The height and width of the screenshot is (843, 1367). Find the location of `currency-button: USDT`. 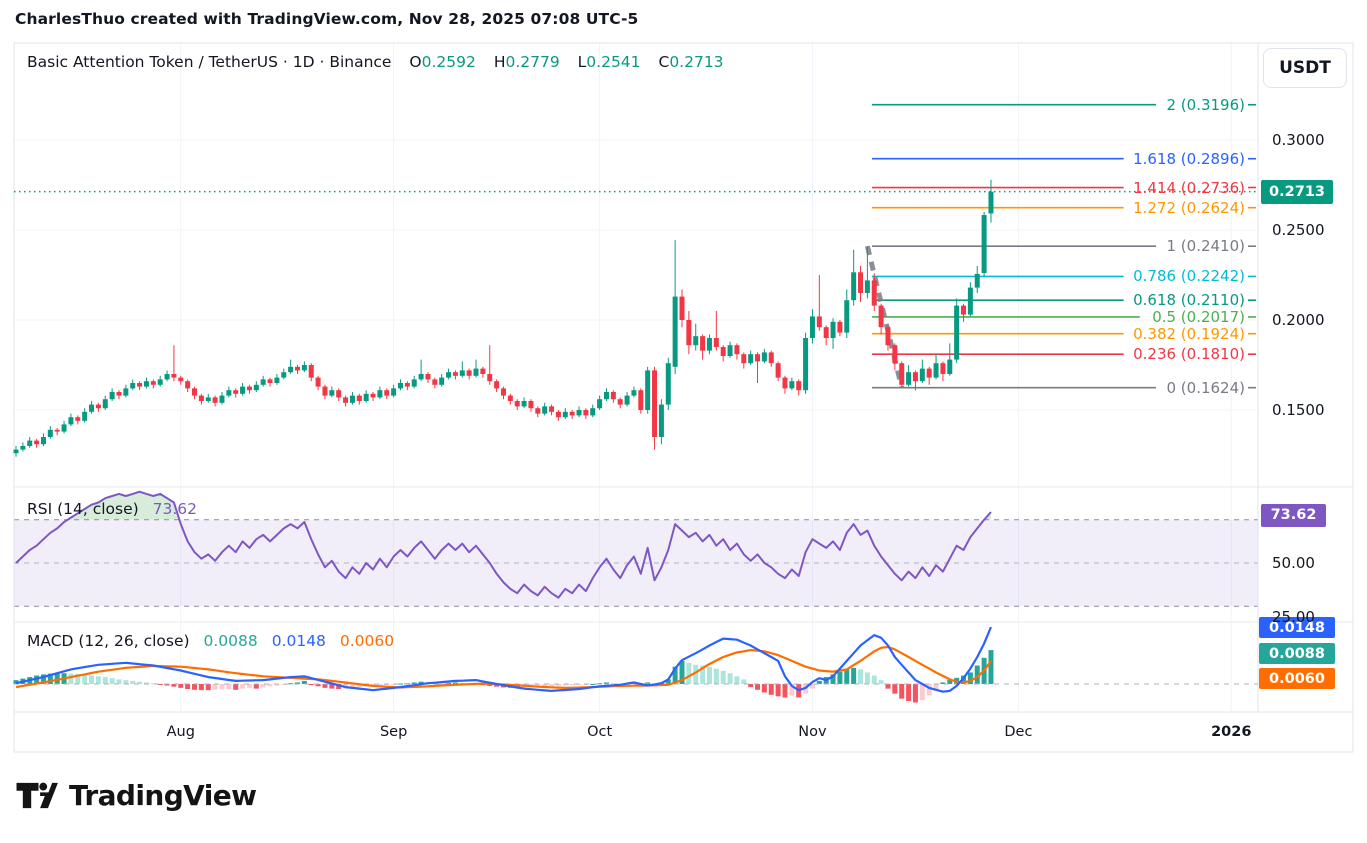

currency-button: USDT is located at coordinates (1305, 68).